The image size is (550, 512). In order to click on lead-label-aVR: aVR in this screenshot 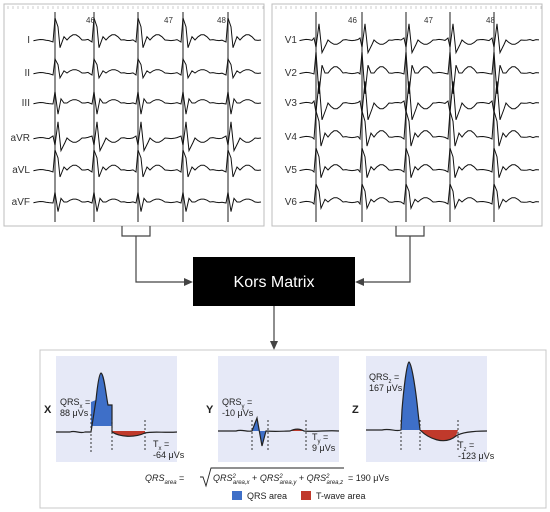, I will do `click(20, 138)`.